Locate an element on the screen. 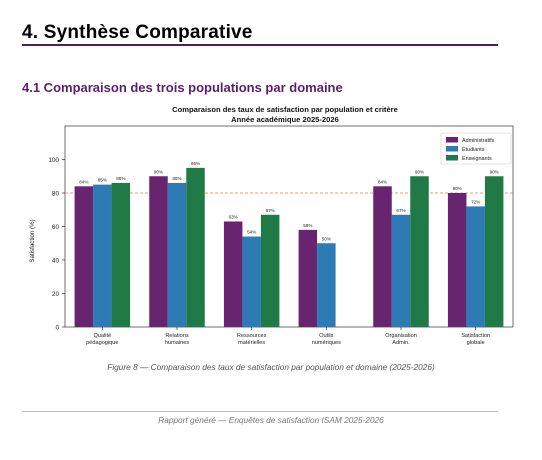 The height and width of the screenshot is (460, 542). bar-value-label: 50% is located at coordinates (326, 238).